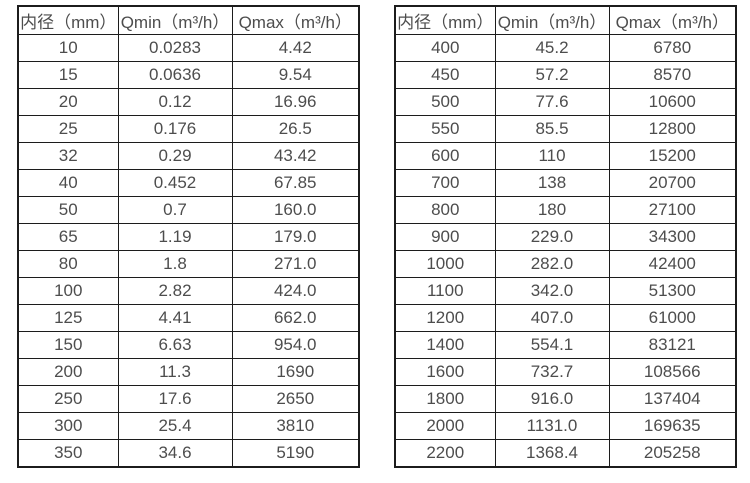 The height and width of the screenshot is (483, 750). Describe the element at coordinates (445, 372) in the screenshot. I see `table-cell: 1600` at that location.